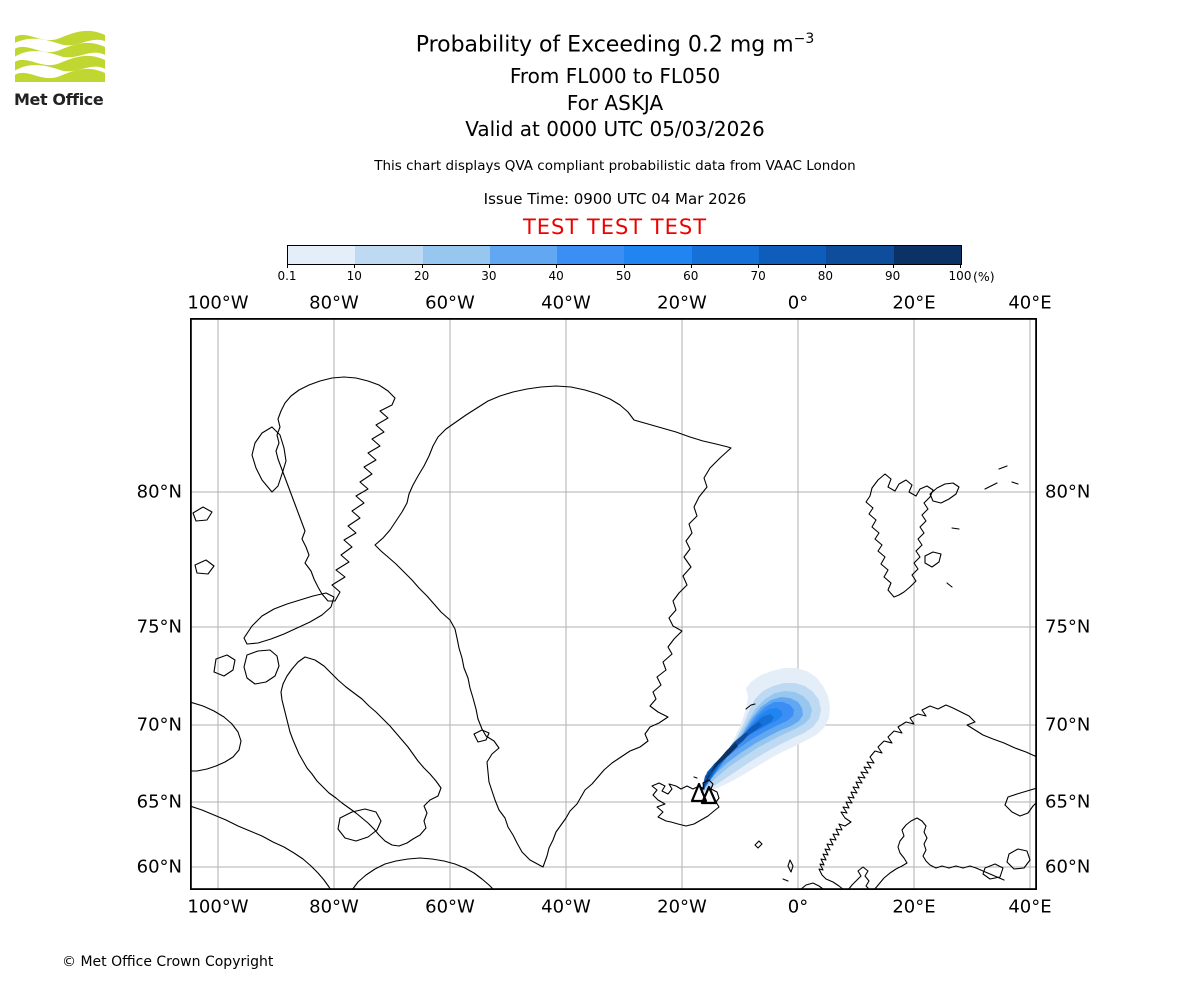  I want to click on ash-plume-probability-layers, so click(765, 730).